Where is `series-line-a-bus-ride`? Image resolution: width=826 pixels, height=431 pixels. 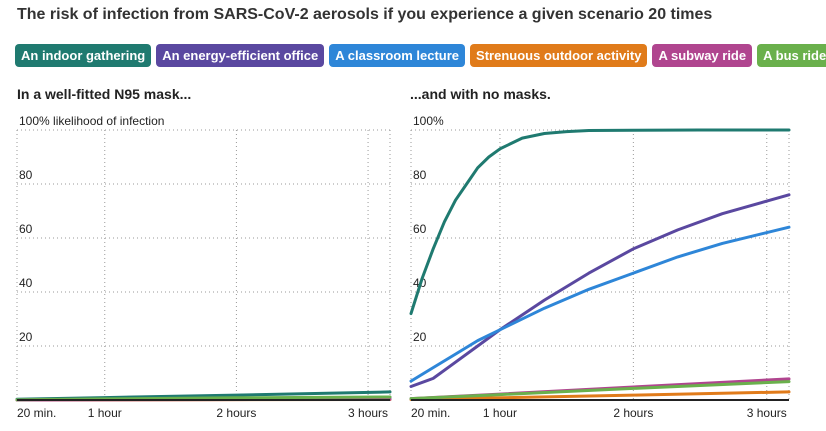 series-line-a-bus-ride is located at coordinates (600, 390).